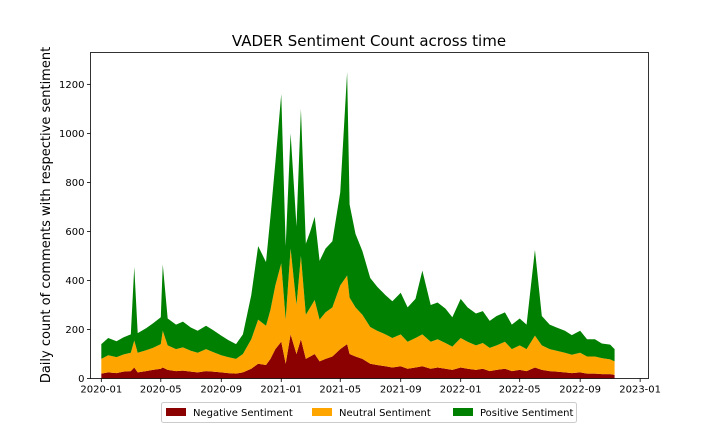 This screenshot has width=720, height=432. I want to click on x-tick-label: 2022-01, so click(461, 390).